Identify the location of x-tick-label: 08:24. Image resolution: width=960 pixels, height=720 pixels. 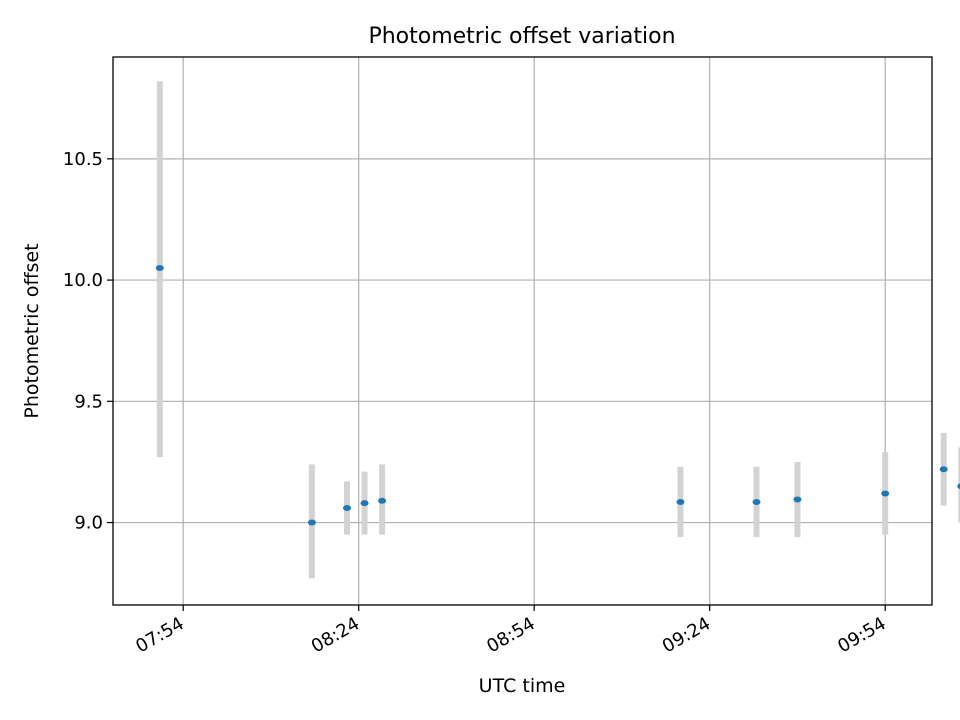
(335, 635).